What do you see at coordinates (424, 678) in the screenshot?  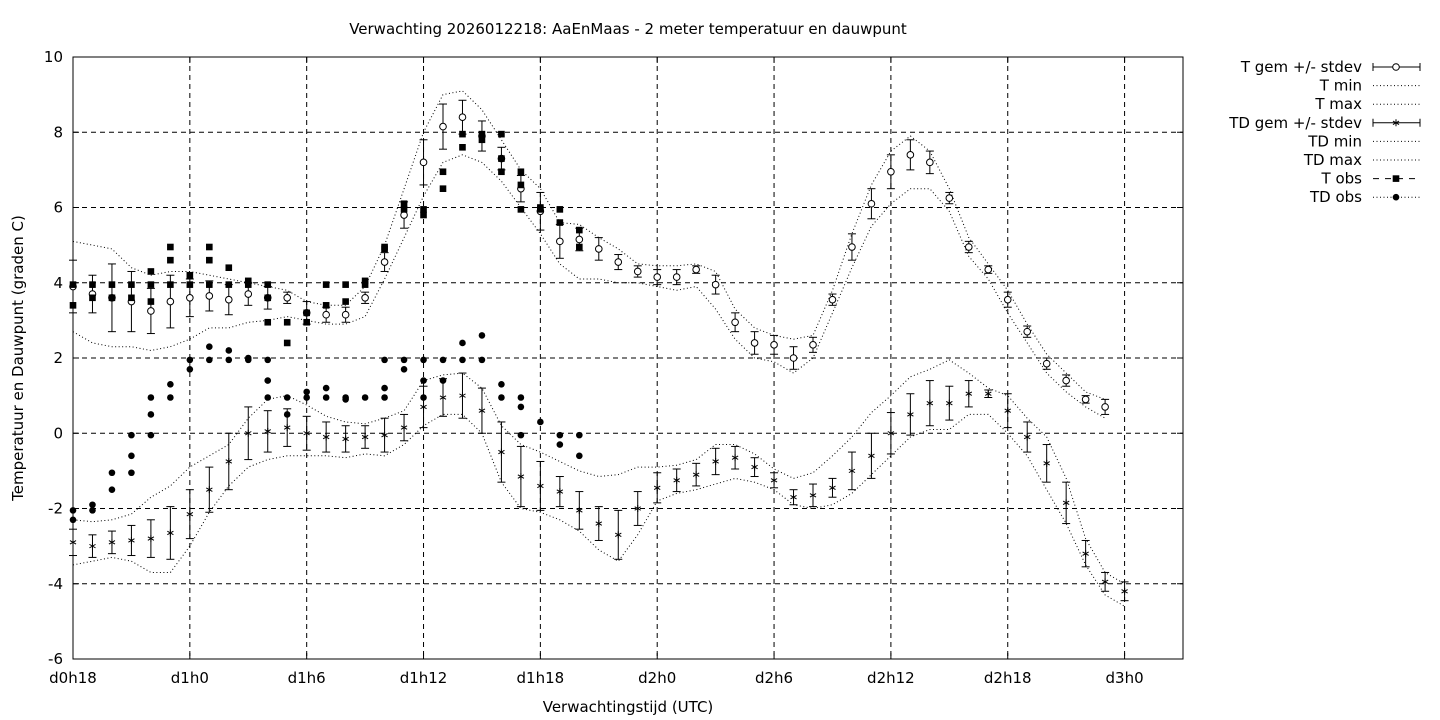 I see `x-tick-label: d1h12` at bounding box center [424, 678].